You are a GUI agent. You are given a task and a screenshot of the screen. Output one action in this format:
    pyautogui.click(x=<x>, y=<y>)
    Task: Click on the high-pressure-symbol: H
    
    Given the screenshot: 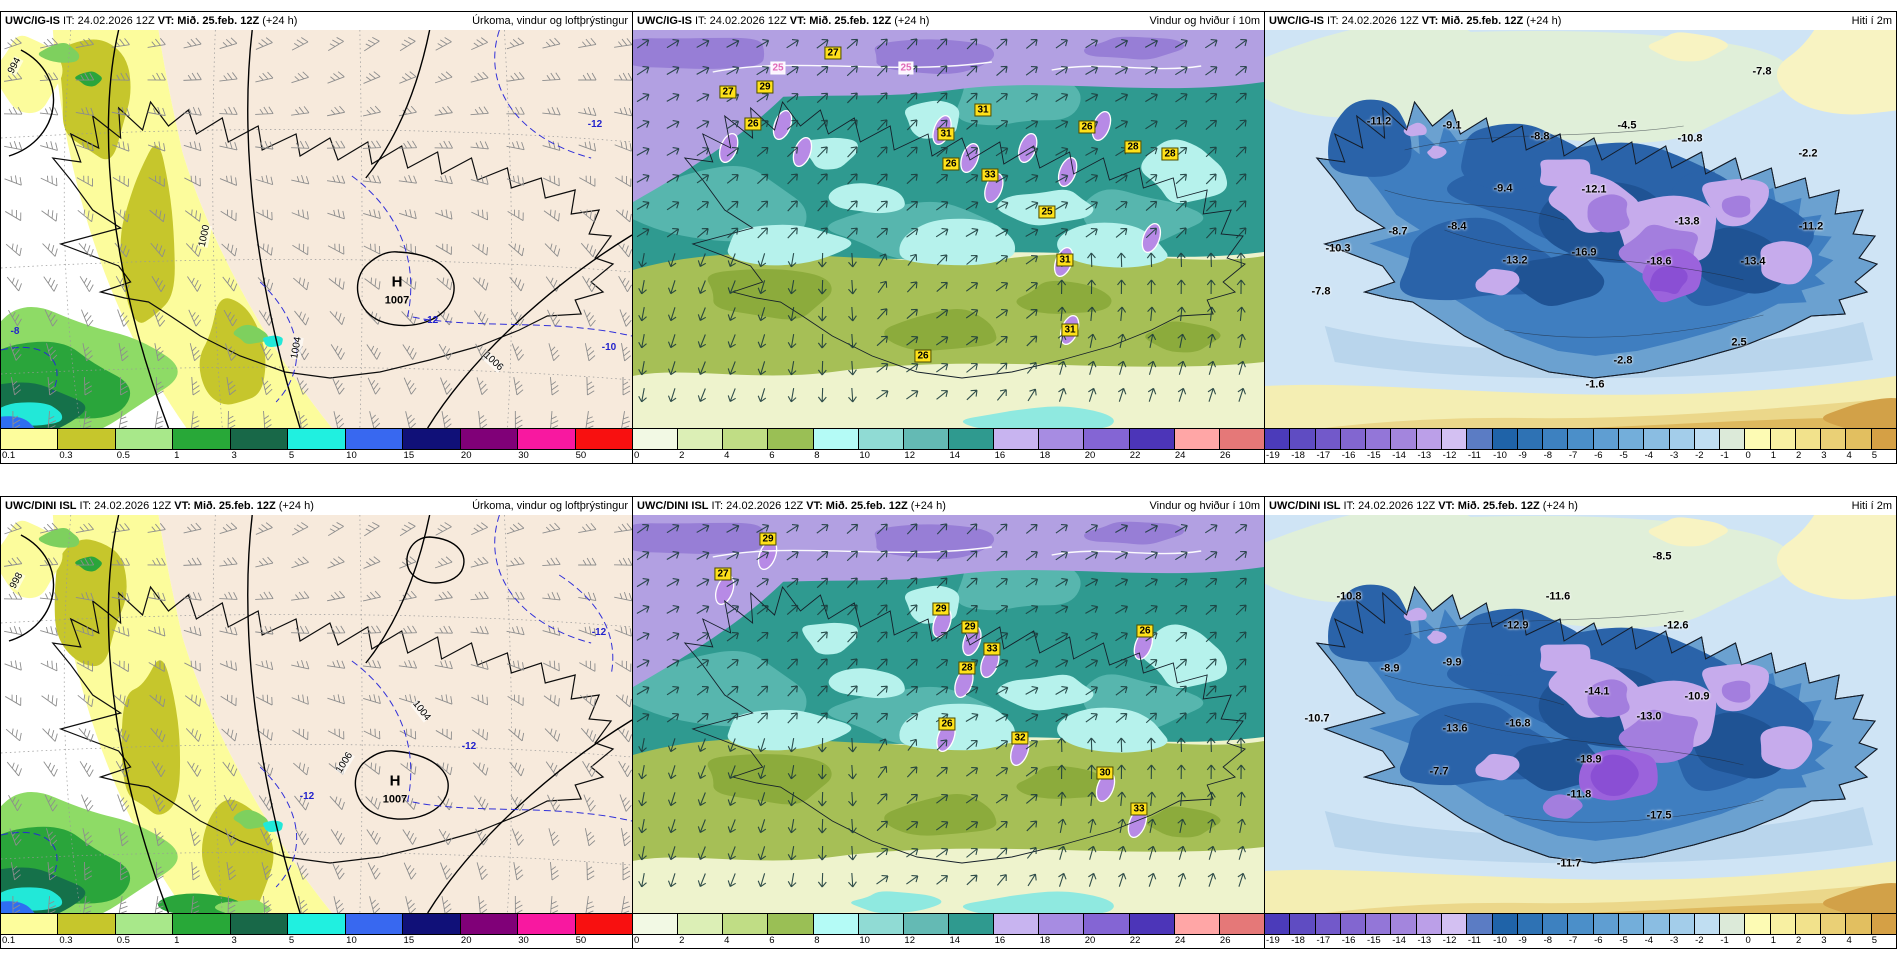 What is the action you would take?
    pyautogui.click(x=395, y=781)
    